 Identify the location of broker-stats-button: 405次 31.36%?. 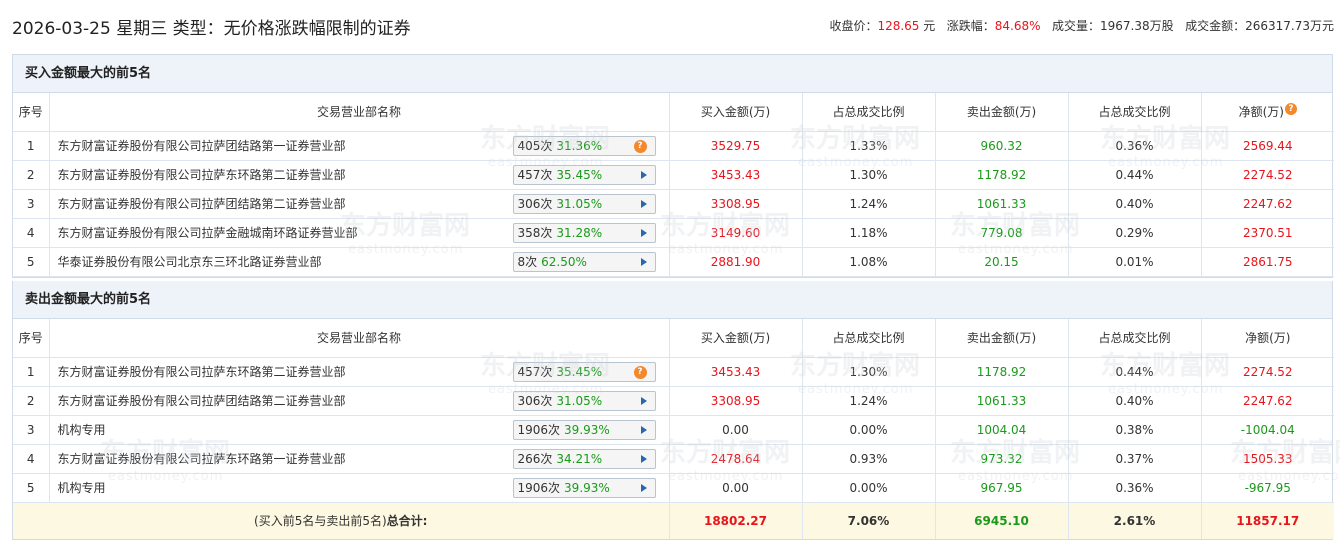
(584, 145).